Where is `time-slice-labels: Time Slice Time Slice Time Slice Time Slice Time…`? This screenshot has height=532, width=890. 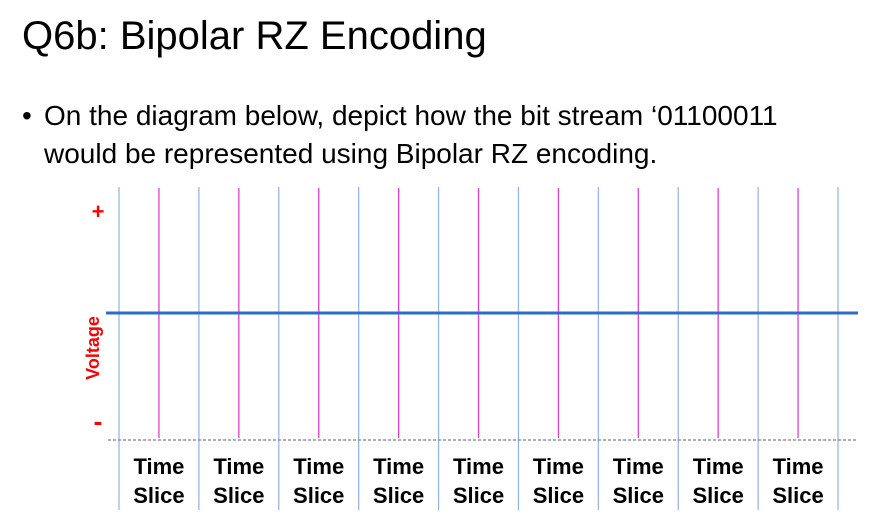 time-slice-labels: Time Slice Time Slice Time Slice Time Slice Time… is located at coordinates (478, 481).